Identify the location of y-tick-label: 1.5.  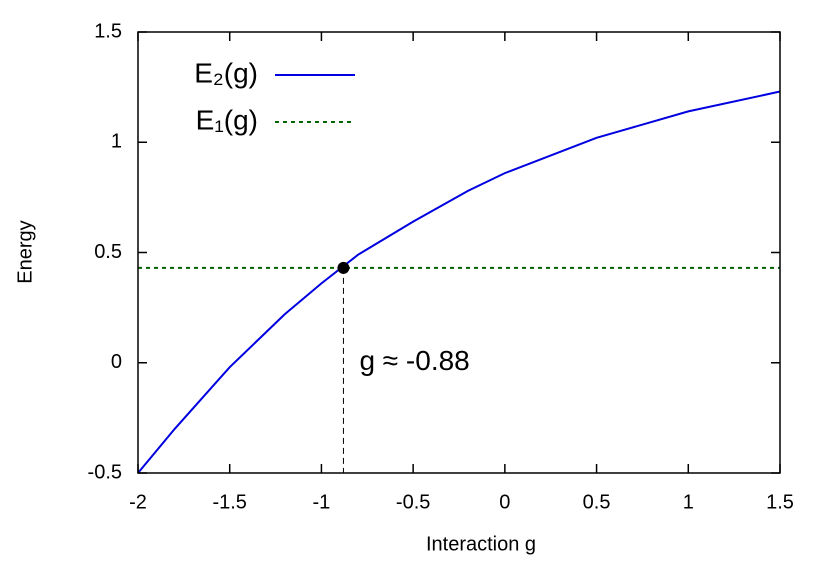
(108, 31).